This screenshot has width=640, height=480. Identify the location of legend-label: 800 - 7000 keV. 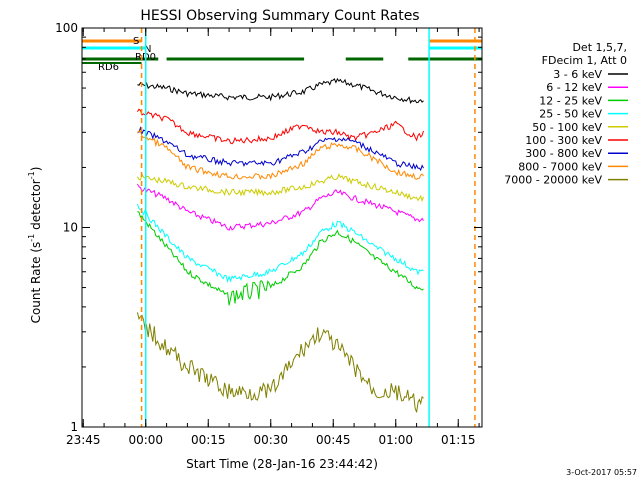
(560, 166).